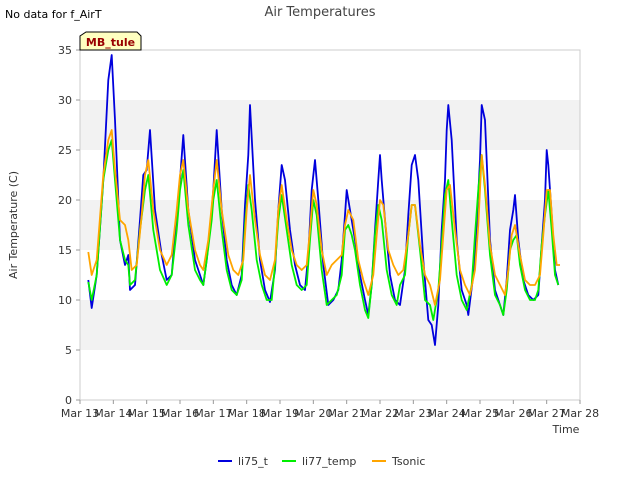 Image resolution: width=640 pixels, height=484 pixels. I want to click on x-tick-label: Mar 24, so click(447, 413).